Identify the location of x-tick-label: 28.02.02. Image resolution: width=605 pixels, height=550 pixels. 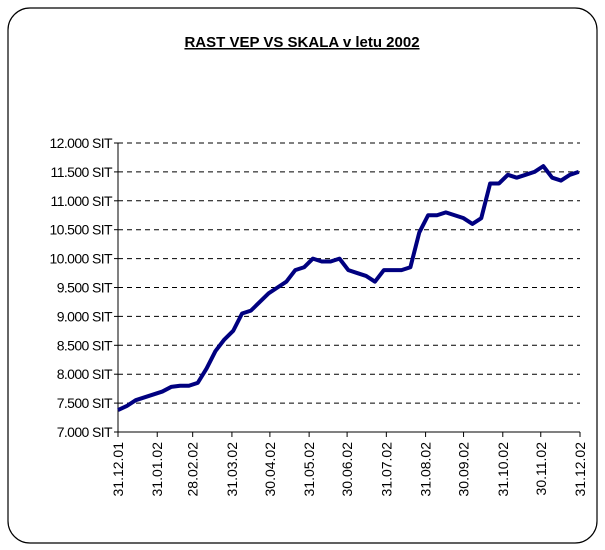
(193, 469).